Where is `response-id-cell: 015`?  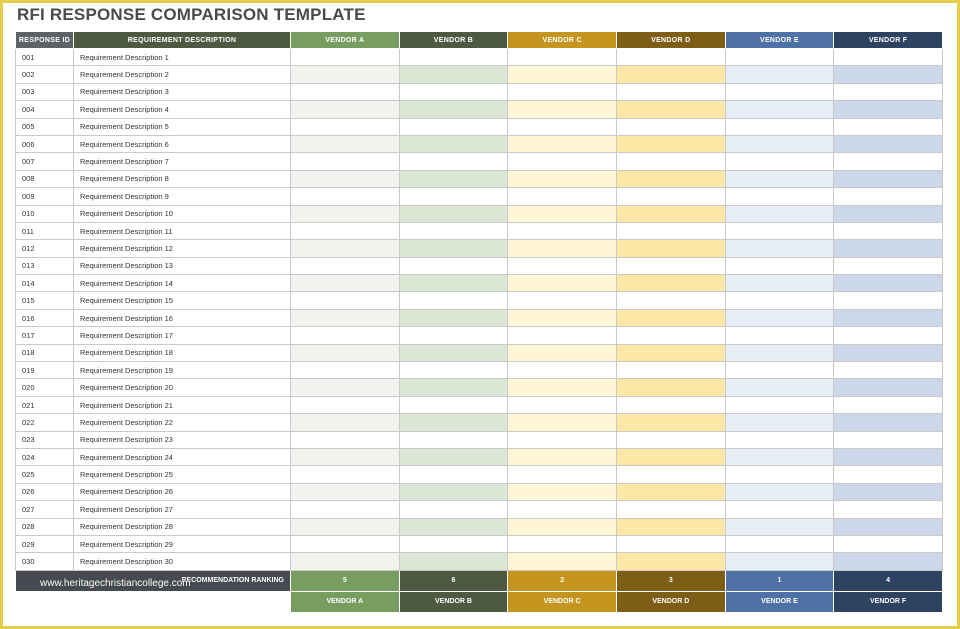
response-id-cell: 015 is located at coordinates (44, 300).